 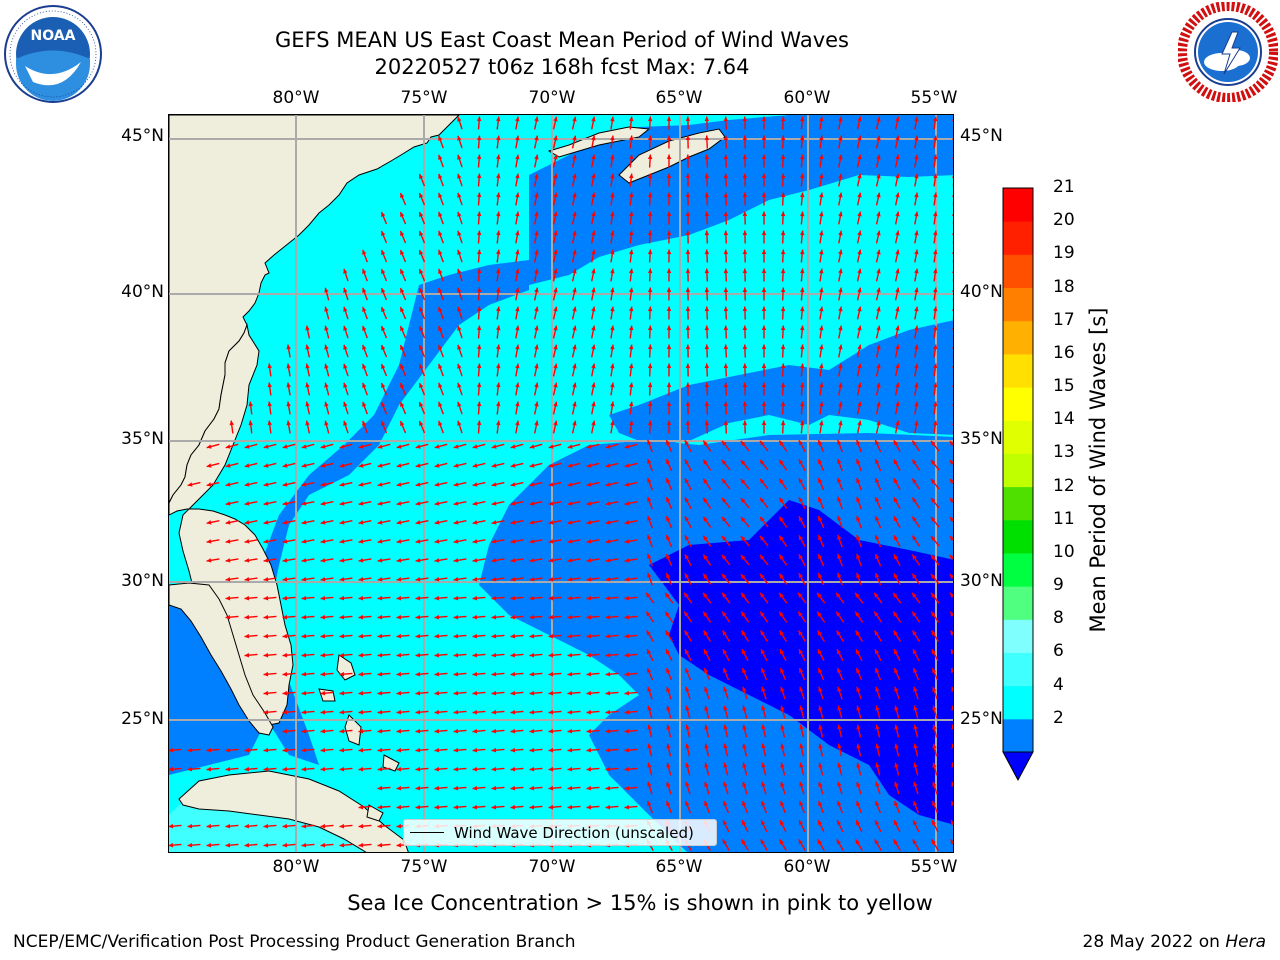 What do you see at coordinates (934, 867) in the screenshot?
I see `lon-label-bottom-55w: 55°W` at bounding box center [934, 867].